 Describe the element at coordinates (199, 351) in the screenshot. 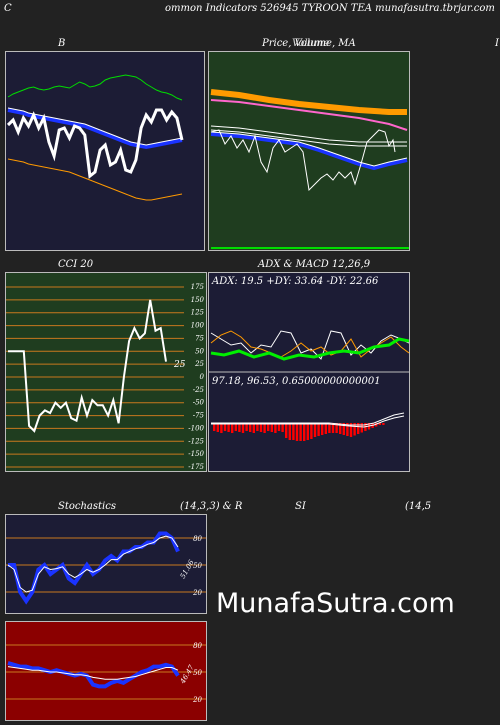

I see `cci-tick-label: 50` at that location.